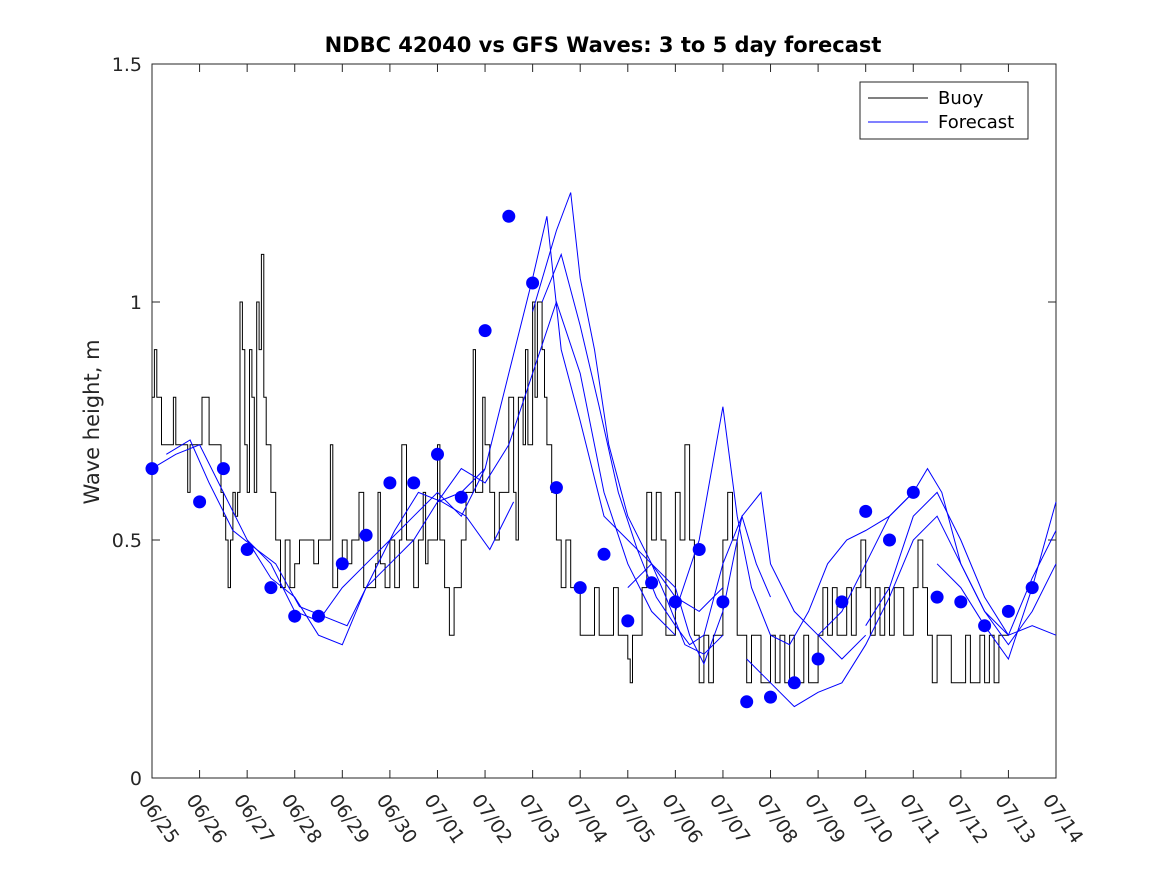 The width and height of the screenshot is (1167, 875). I want to click on y-axis-label: Wave height, m, so click(92, 421).